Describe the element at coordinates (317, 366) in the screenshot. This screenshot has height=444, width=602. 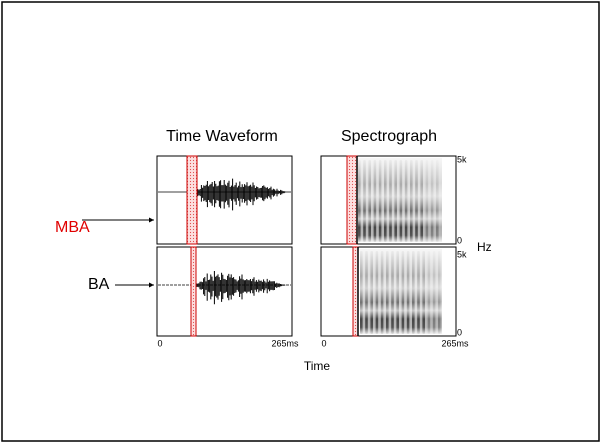
I see `x-label: Time` at that location.